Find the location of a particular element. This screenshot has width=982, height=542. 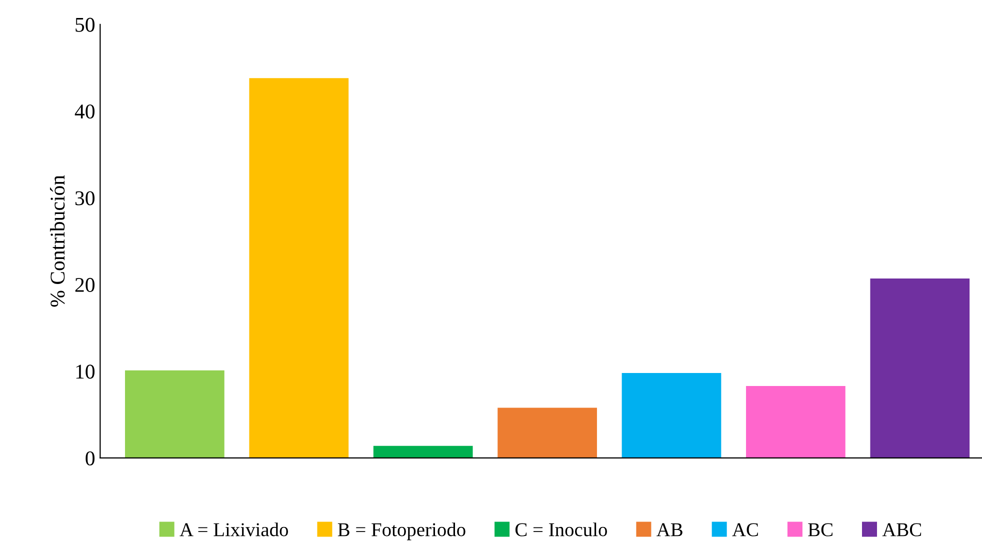

y-tick-label: 20 is located at coordinates (85, 285).